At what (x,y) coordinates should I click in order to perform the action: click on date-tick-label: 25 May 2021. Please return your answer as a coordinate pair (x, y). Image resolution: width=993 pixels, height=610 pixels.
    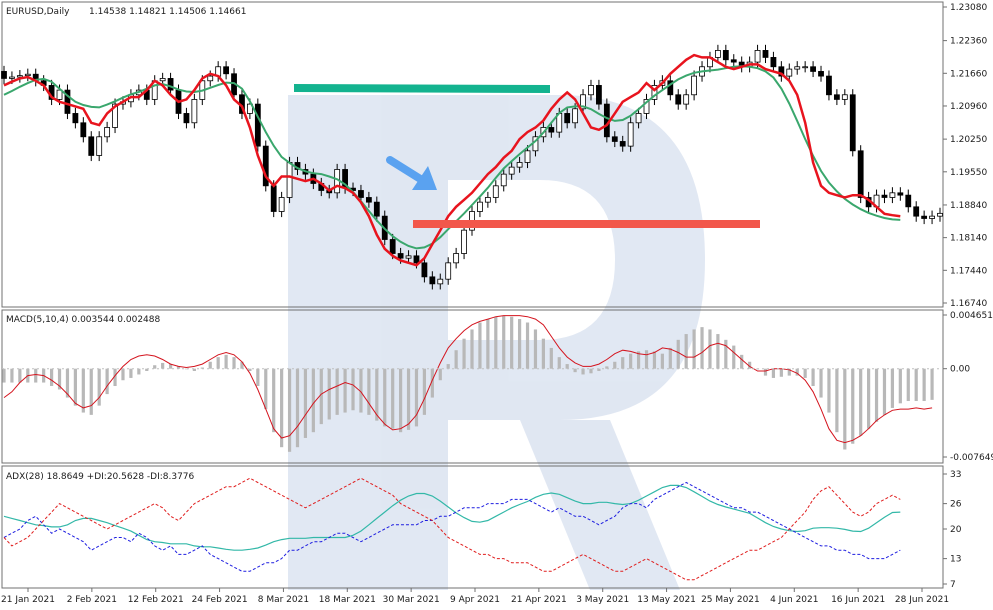
    Looking at the image, I should click on (730, 600).